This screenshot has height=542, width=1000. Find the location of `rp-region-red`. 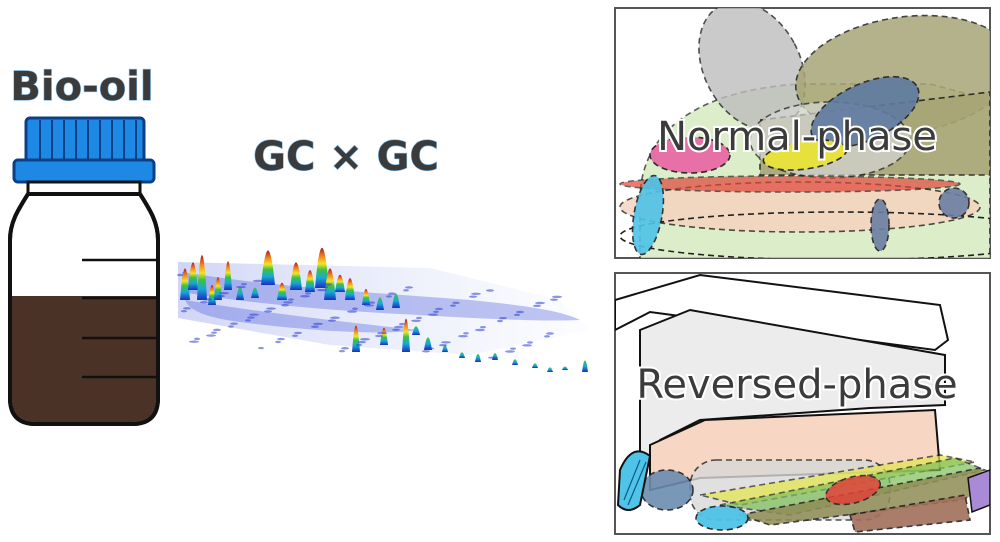

rp-region-red is located at coordinates (853, 490).